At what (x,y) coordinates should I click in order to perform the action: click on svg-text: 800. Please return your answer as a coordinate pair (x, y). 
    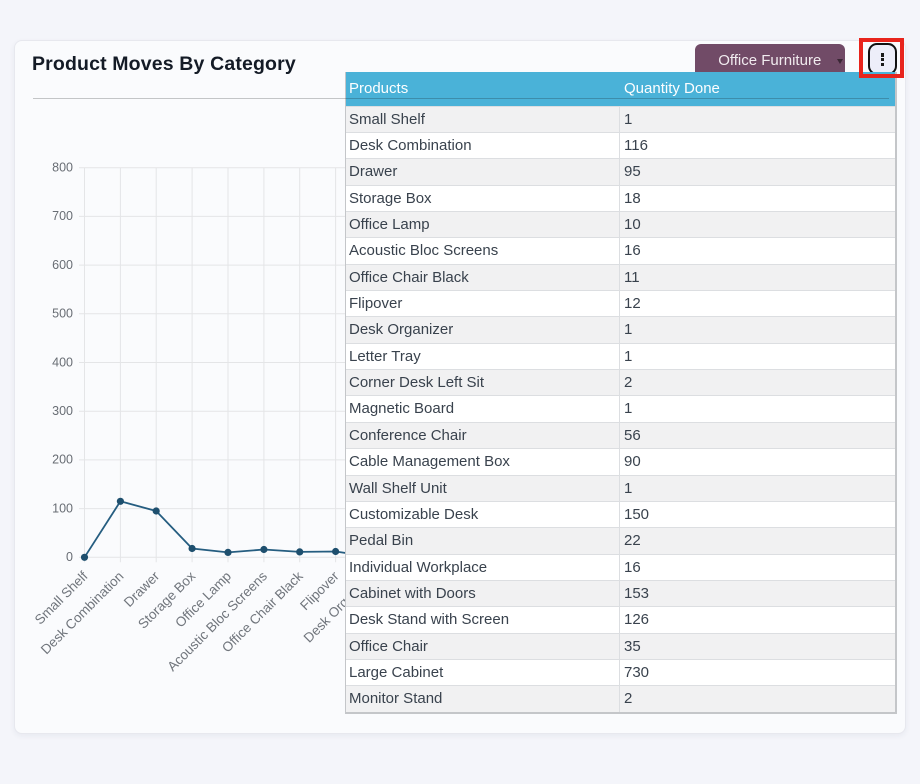
    Looking at the image, I should click on (62, 168).